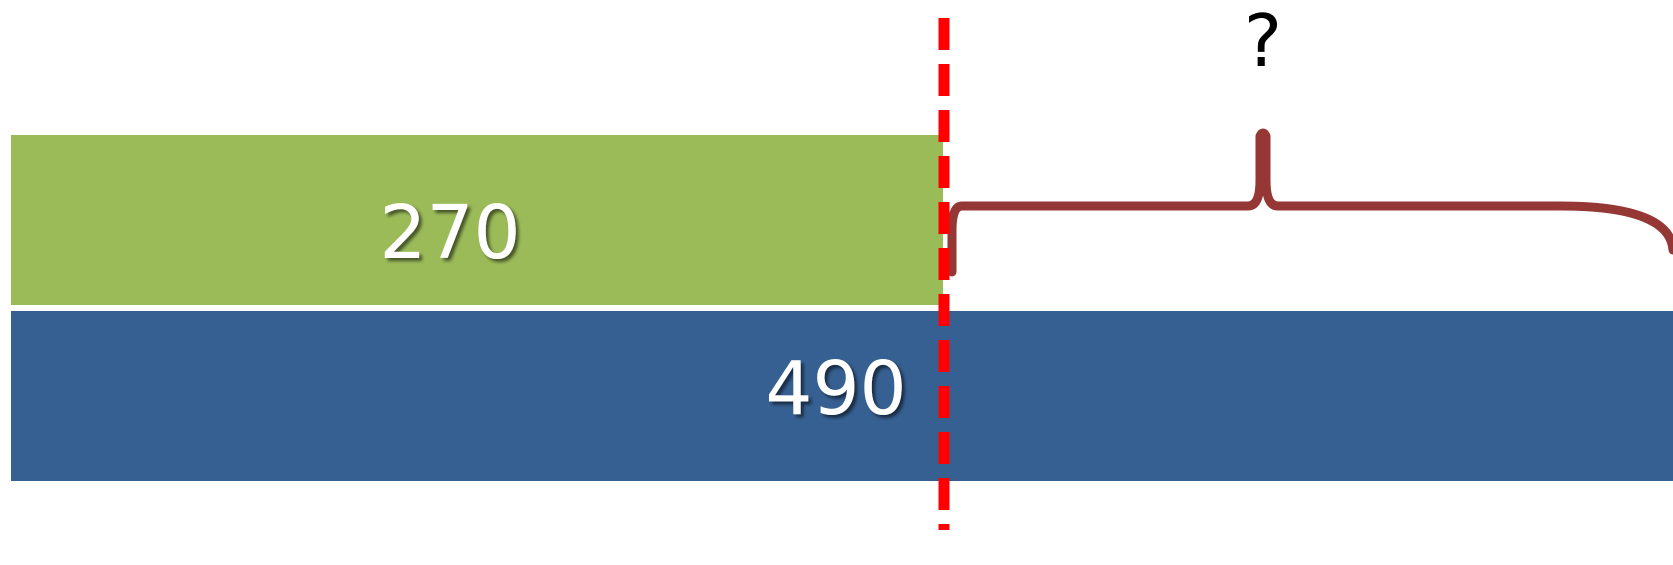 The image size is (1673, 565). Describe the element at coordinates (835, 389) in the screenshot. I see `bar-490-label: 490` at that location.